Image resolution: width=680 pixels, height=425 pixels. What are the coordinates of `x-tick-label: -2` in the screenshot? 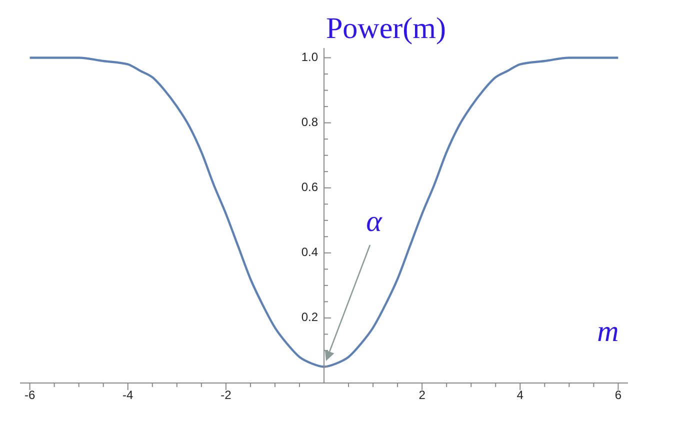 It's located at (226, 395).